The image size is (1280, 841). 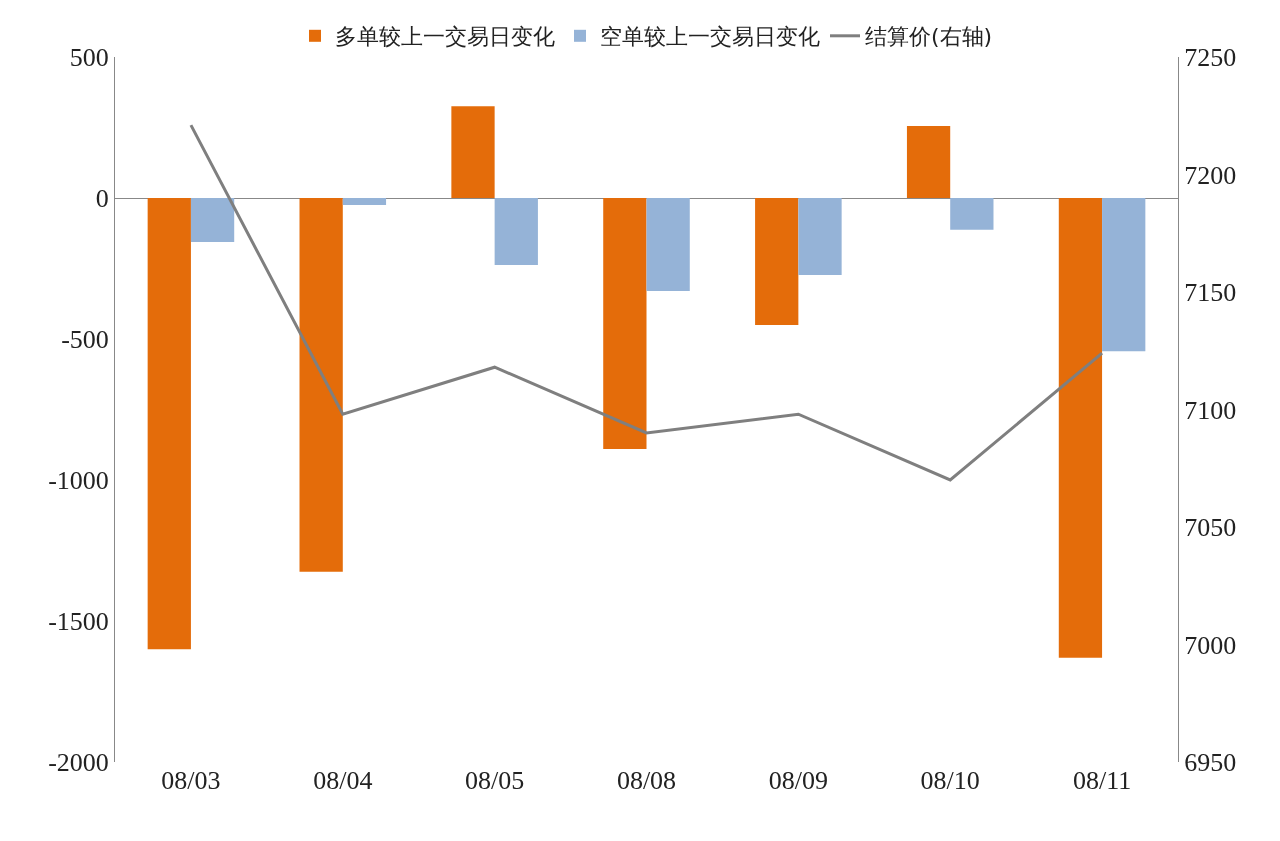 I want to click on y-tick-label: -1500, so click(x=78, y=622).